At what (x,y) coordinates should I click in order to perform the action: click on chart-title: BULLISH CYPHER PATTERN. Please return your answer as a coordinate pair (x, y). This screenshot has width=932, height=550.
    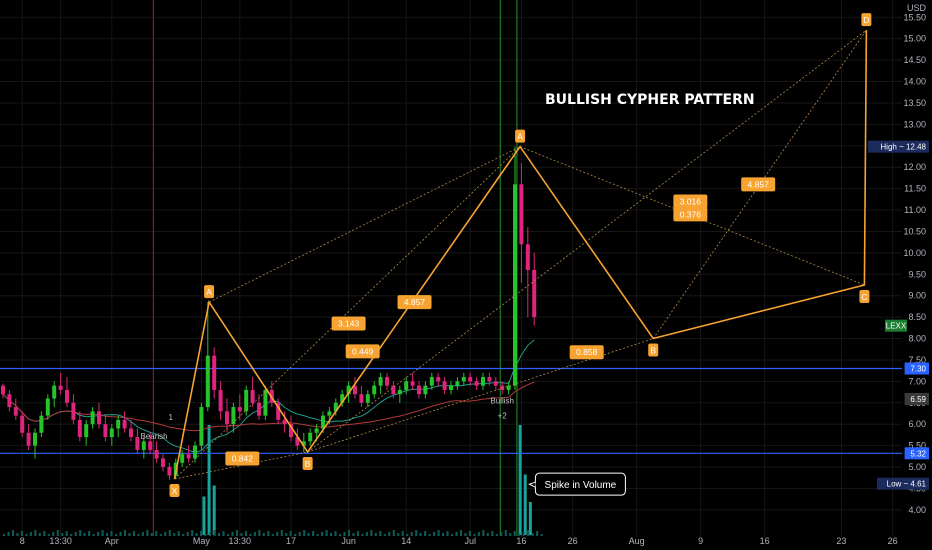
    Looking at the image, I should click on (650, 100).